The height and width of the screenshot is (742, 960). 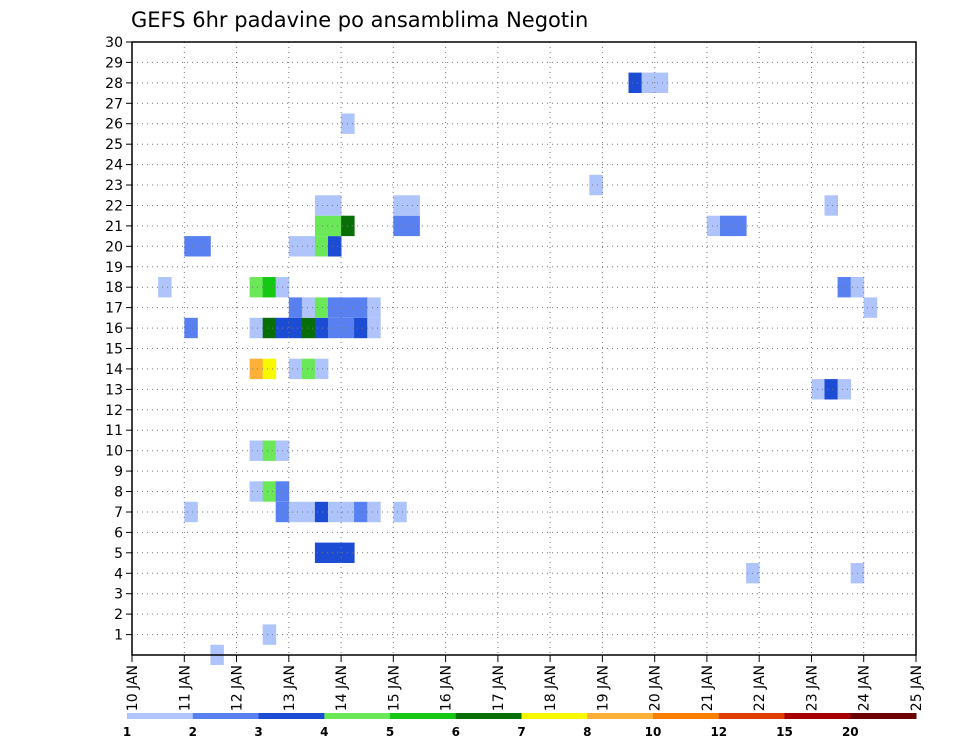 I want to click on y-tick-label: 6, so click(x=118, y=533).